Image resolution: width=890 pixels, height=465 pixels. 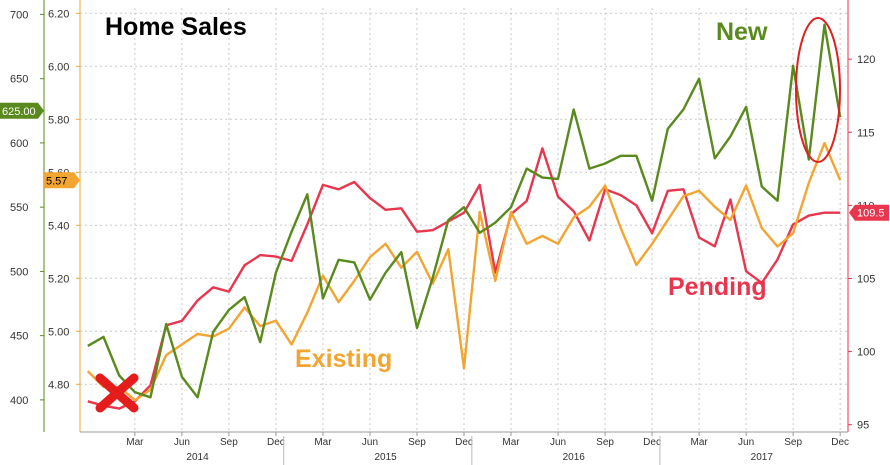 What do you see at coordinates (117, 393) in the screenshot?
I see `cross-mark-icon` at bounding box center [117, 393].